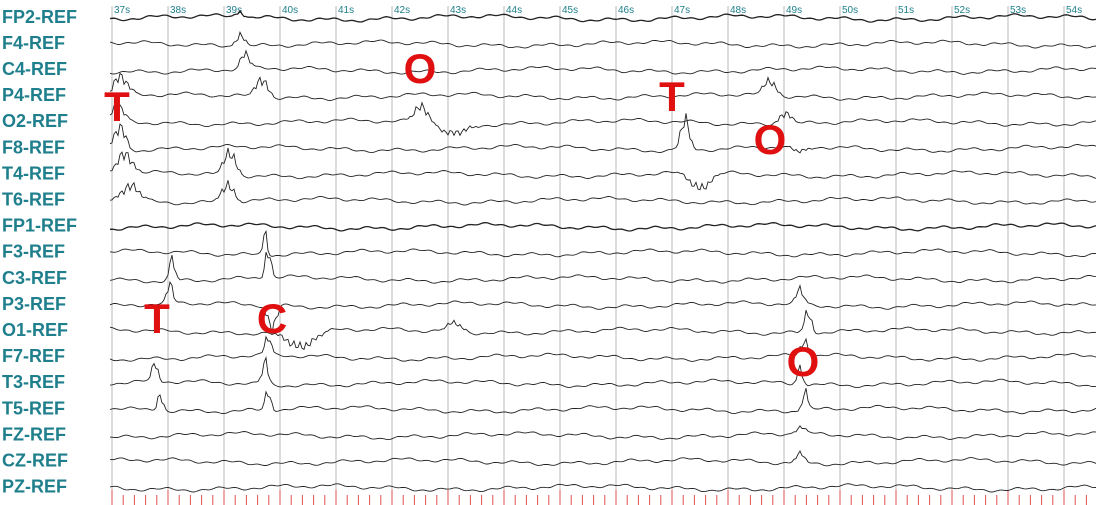  Describe the element at coordinates (34, 304) in the screenshot. I see `channel-label: P3-REF` at that location.